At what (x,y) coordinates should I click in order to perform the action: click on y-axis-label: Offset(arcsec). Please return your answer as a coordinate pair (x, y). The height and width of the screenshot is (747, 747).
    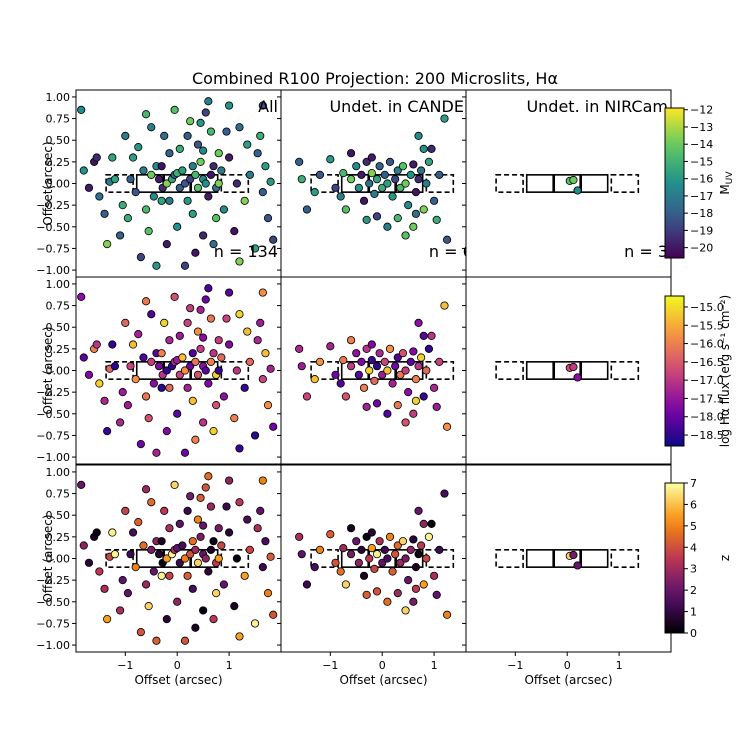
    Looking at the image, I should click on (48, 183).